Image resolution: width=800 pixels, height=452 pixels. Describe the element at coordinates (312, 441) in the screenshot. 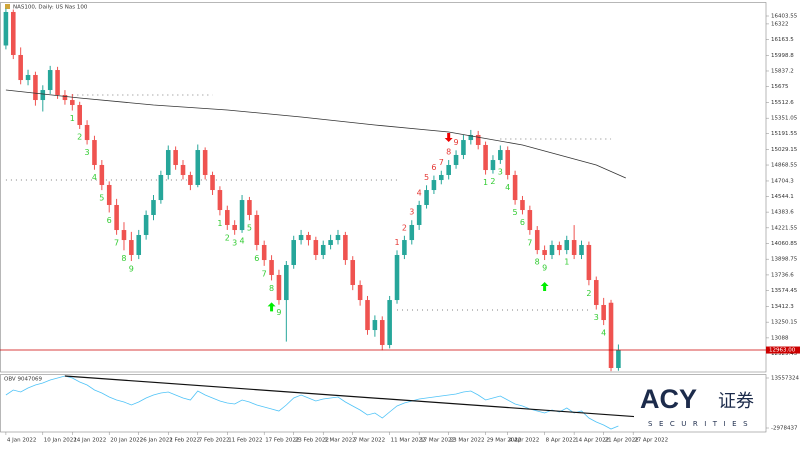

I see `x-tick-label: 23 Feb 2022` at that location.